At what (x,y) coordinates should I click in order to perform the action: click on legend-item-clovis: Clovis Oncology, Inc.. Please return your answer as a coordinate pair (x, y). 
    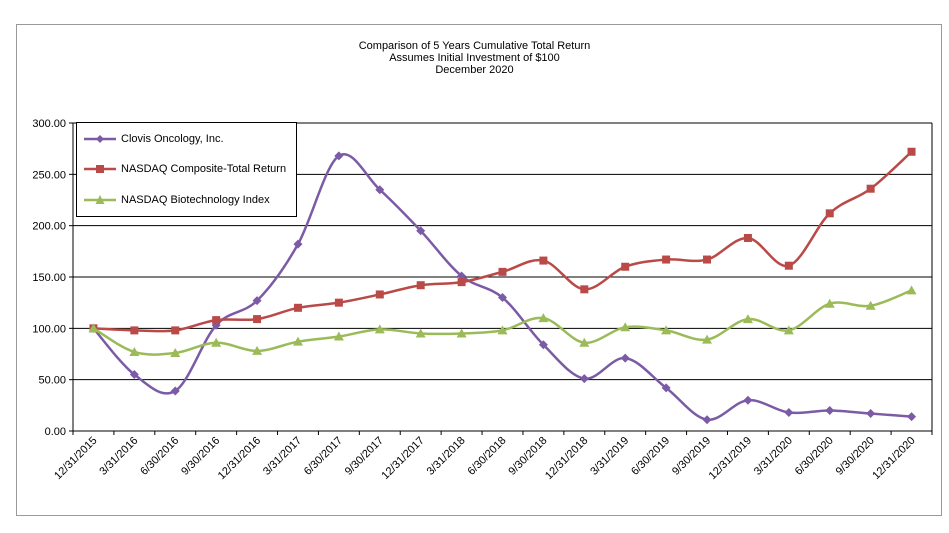
    Looking at the image, I should click on (153, 139).